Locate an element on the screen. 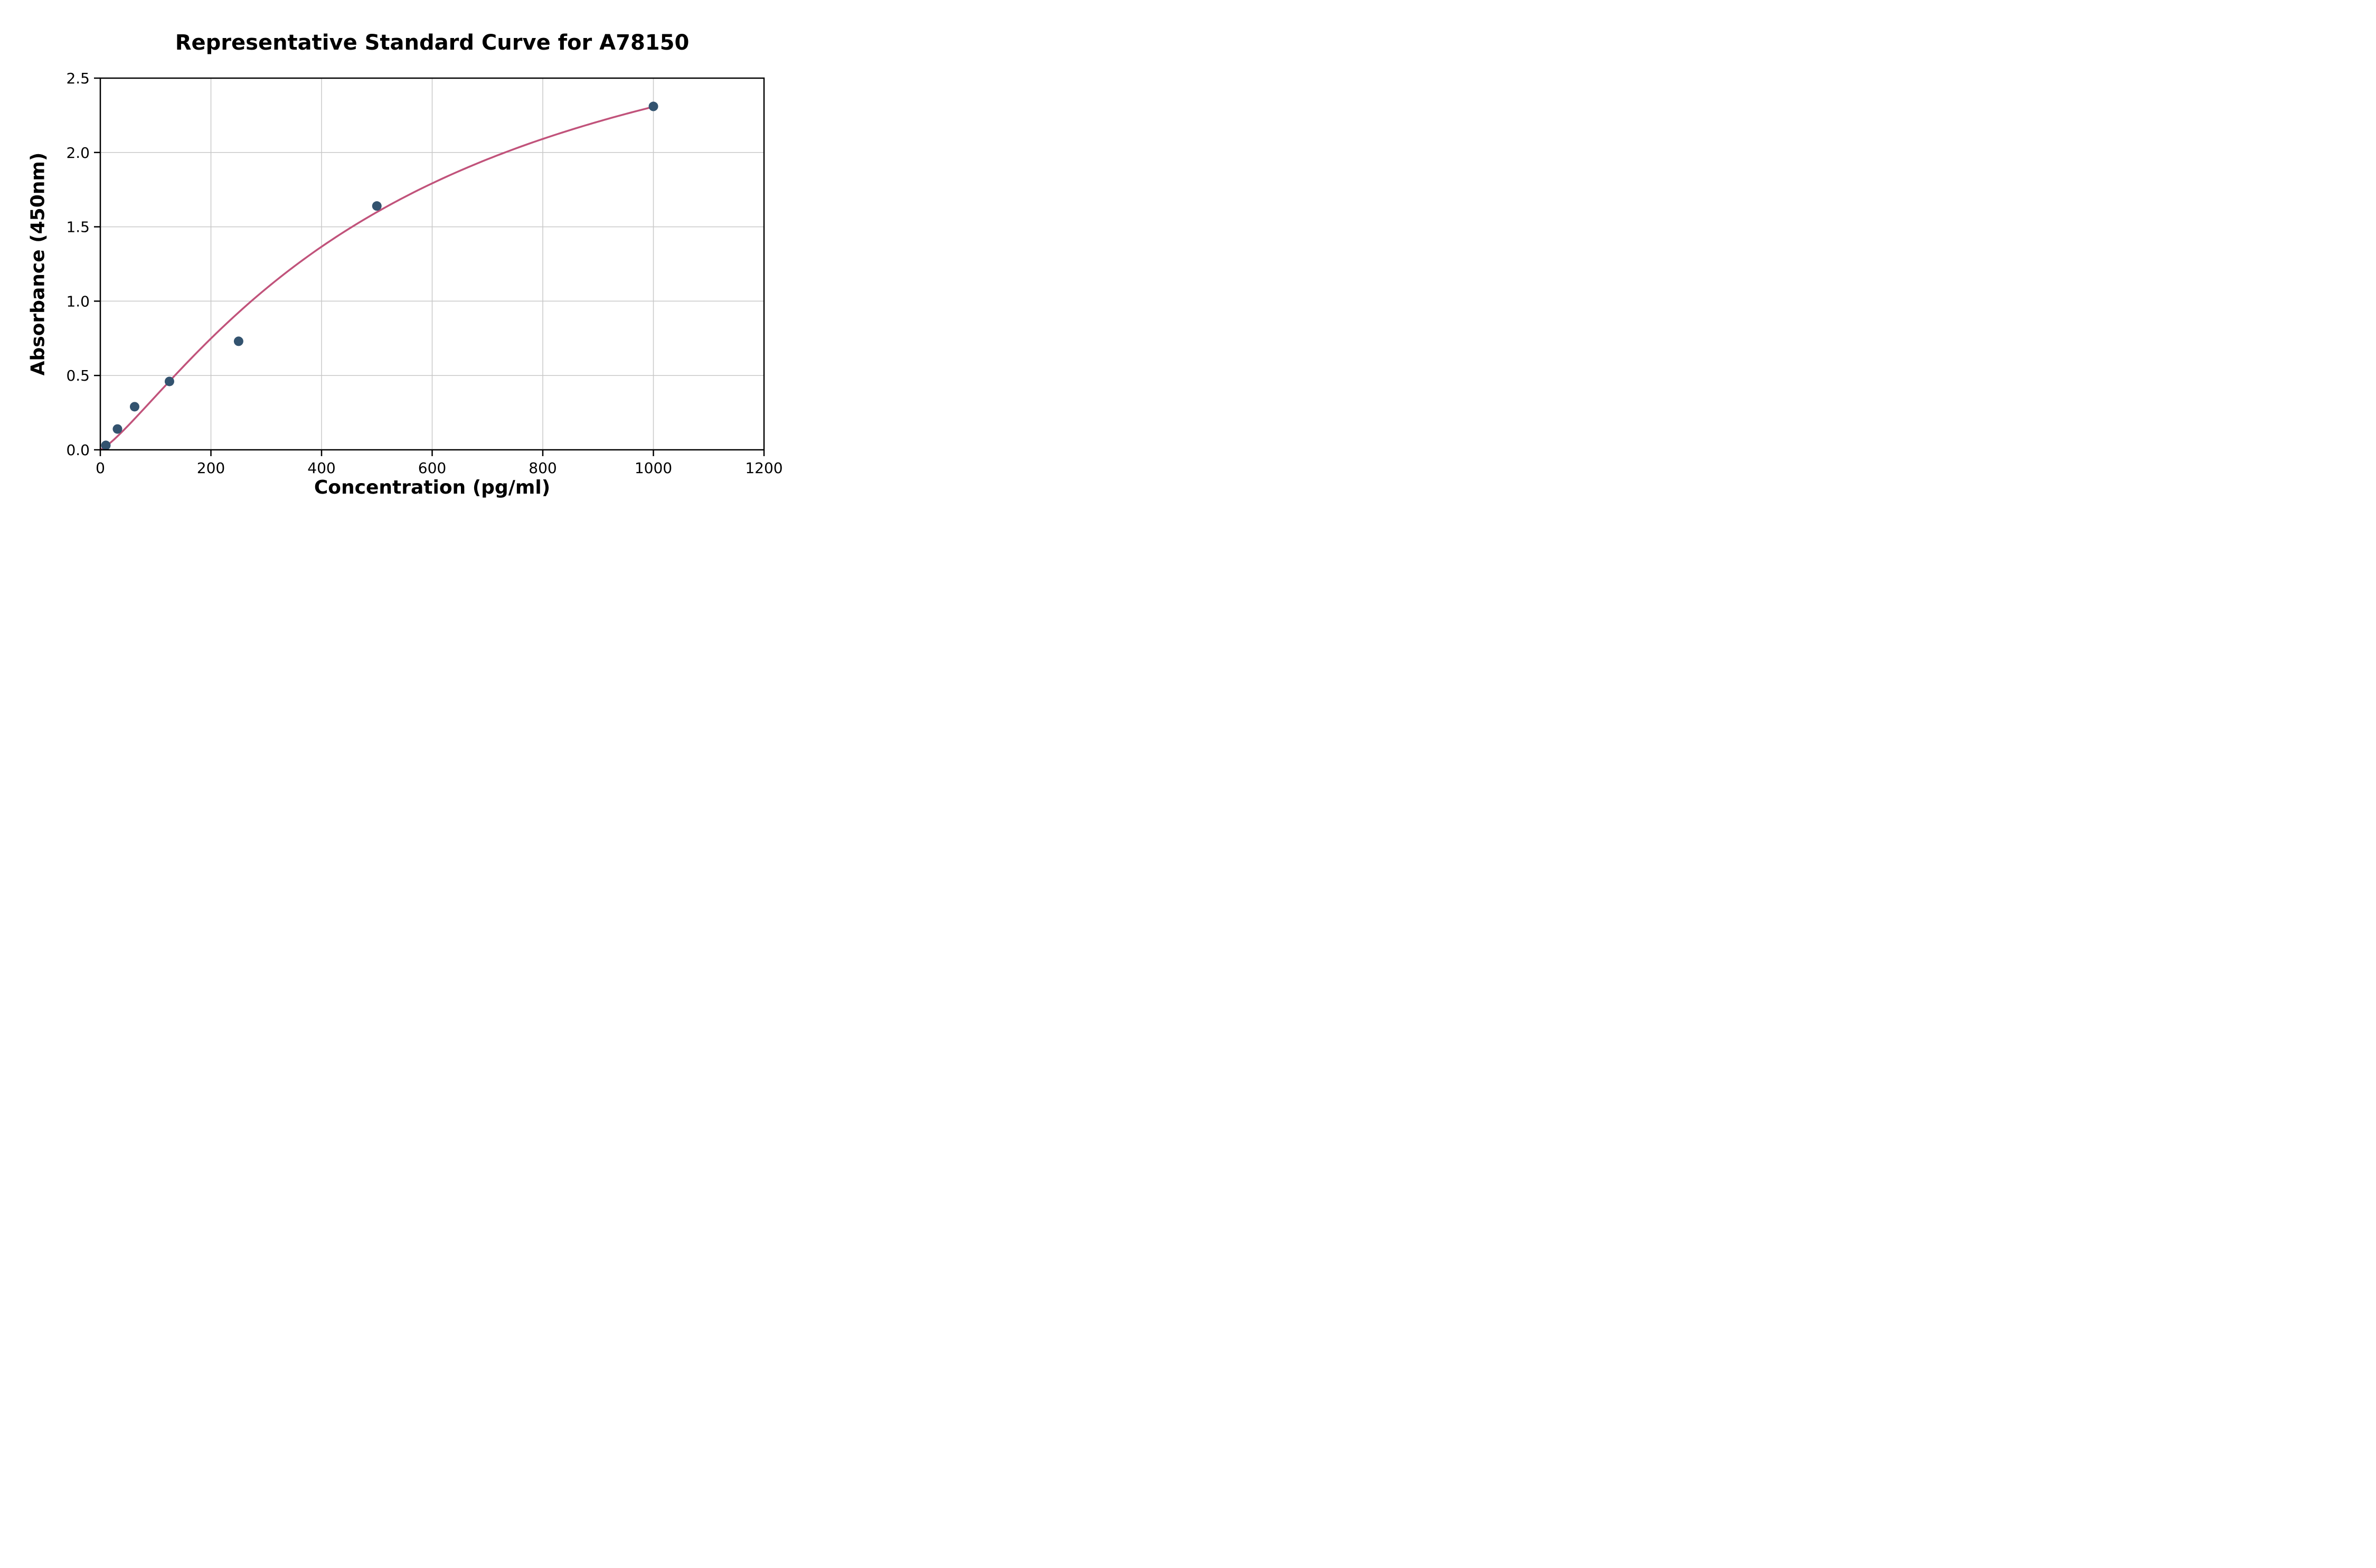  axis-ticks: 0 200 400 600 800 1000 1200 0.0 0.5 1.0 1.5 2.0 2.5 is located at coordinates (424, 273).